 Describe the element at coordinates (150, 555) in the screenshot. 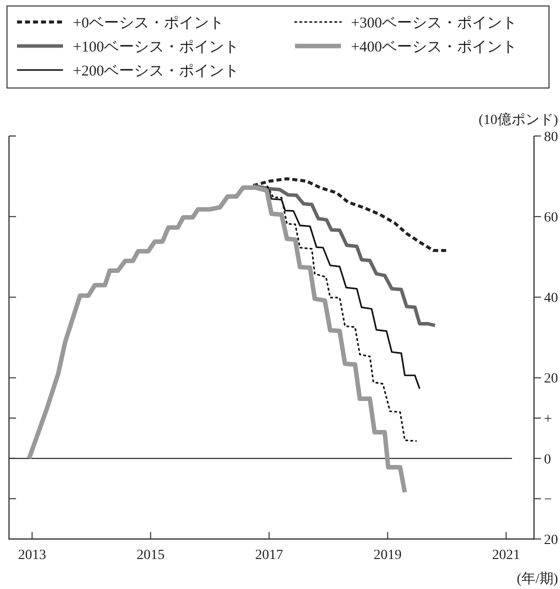

I see `x-tick-label: 2015` at that location.